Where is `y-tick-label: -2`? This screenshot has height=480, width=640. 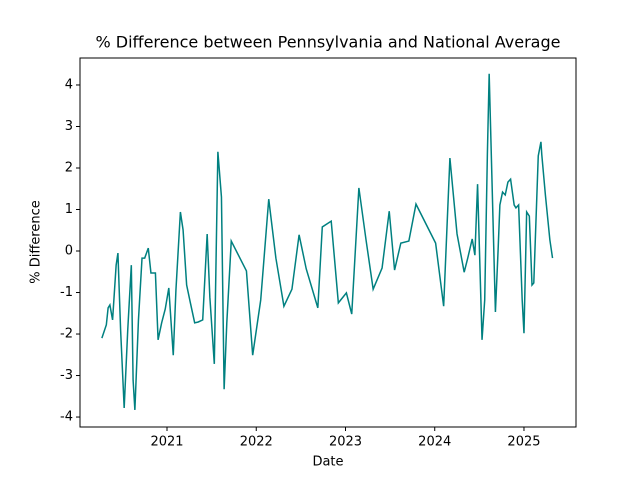
y-tick-label: -2 is located at coordinates (66, 334).